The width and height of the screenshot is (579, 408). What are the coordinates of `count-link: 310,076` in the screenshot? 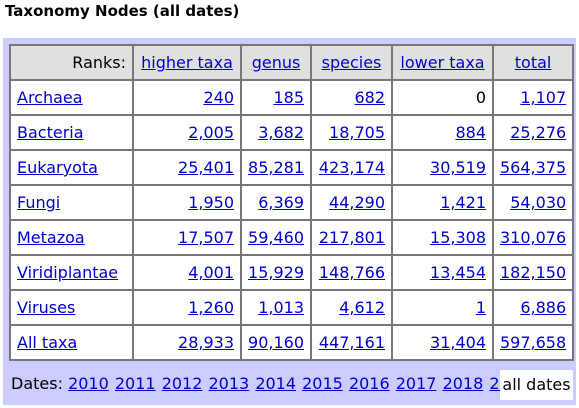 It's located at (533, 237).